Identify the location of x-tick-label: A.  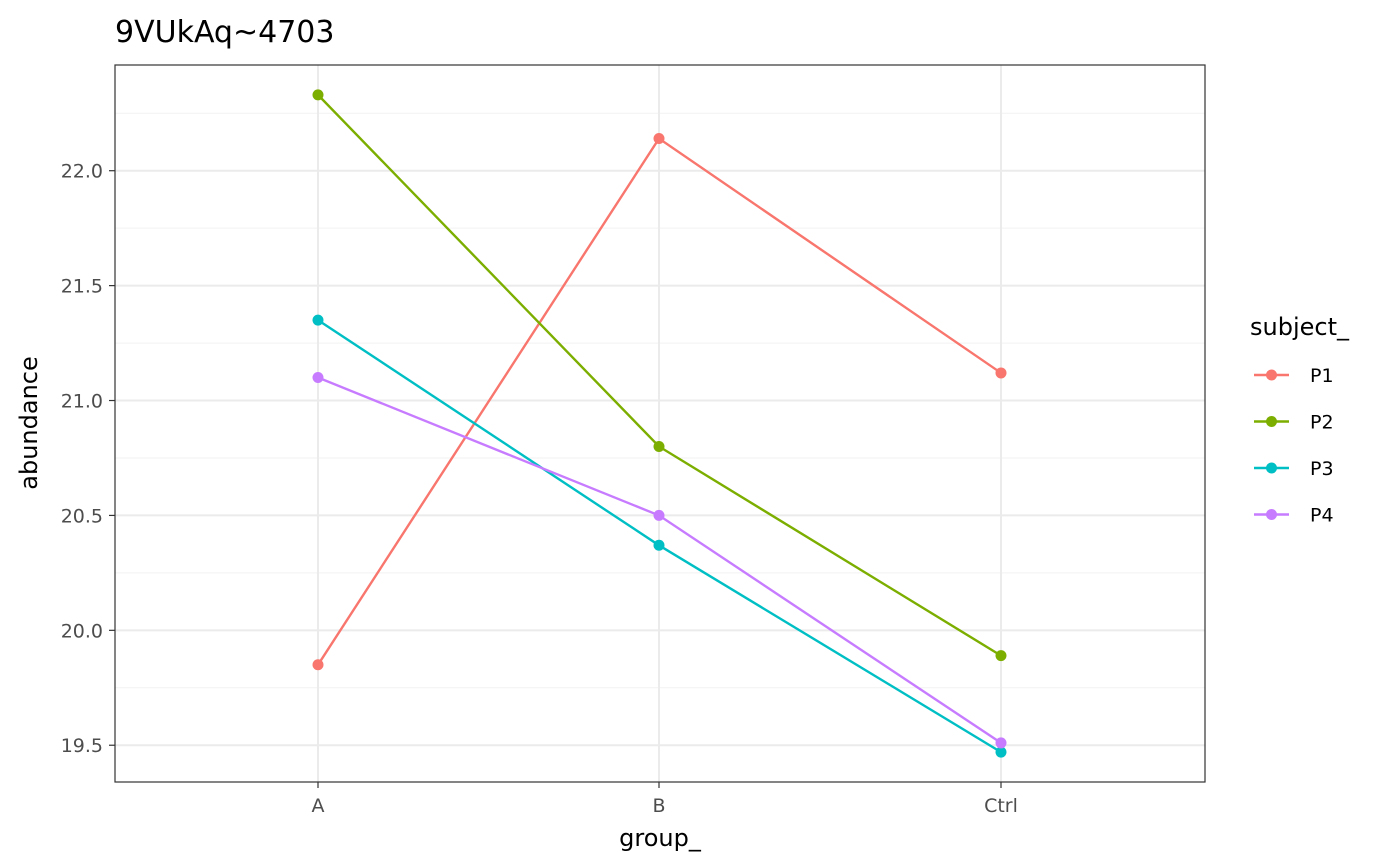
(318, 806).